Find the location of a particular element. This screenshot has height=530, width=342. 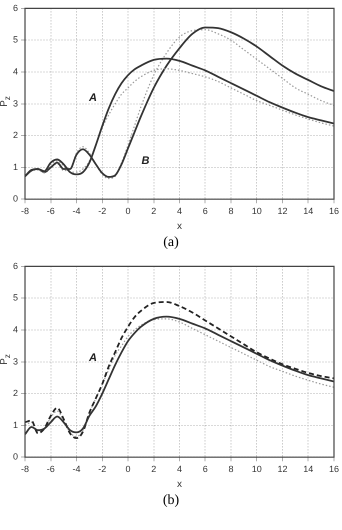

annotation: B is located at coordinates (146, 161).